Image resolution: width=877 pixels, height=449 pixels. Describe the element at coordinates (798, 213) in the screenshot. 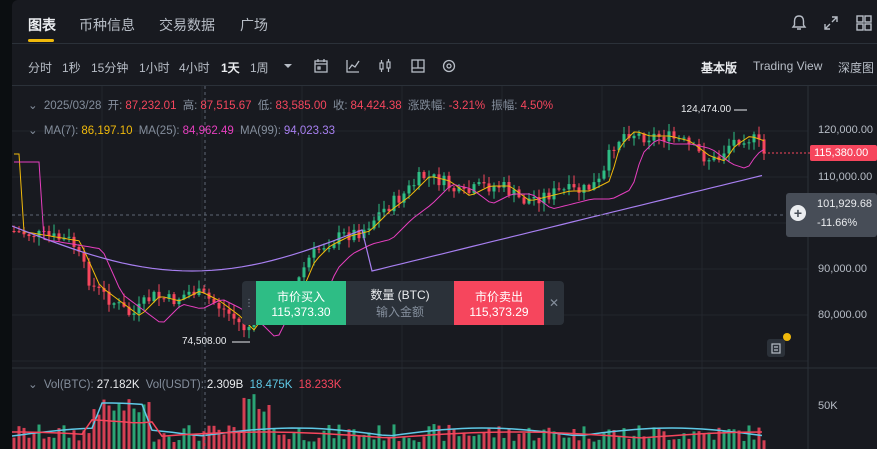

I see `plus-icon: +` at that location.